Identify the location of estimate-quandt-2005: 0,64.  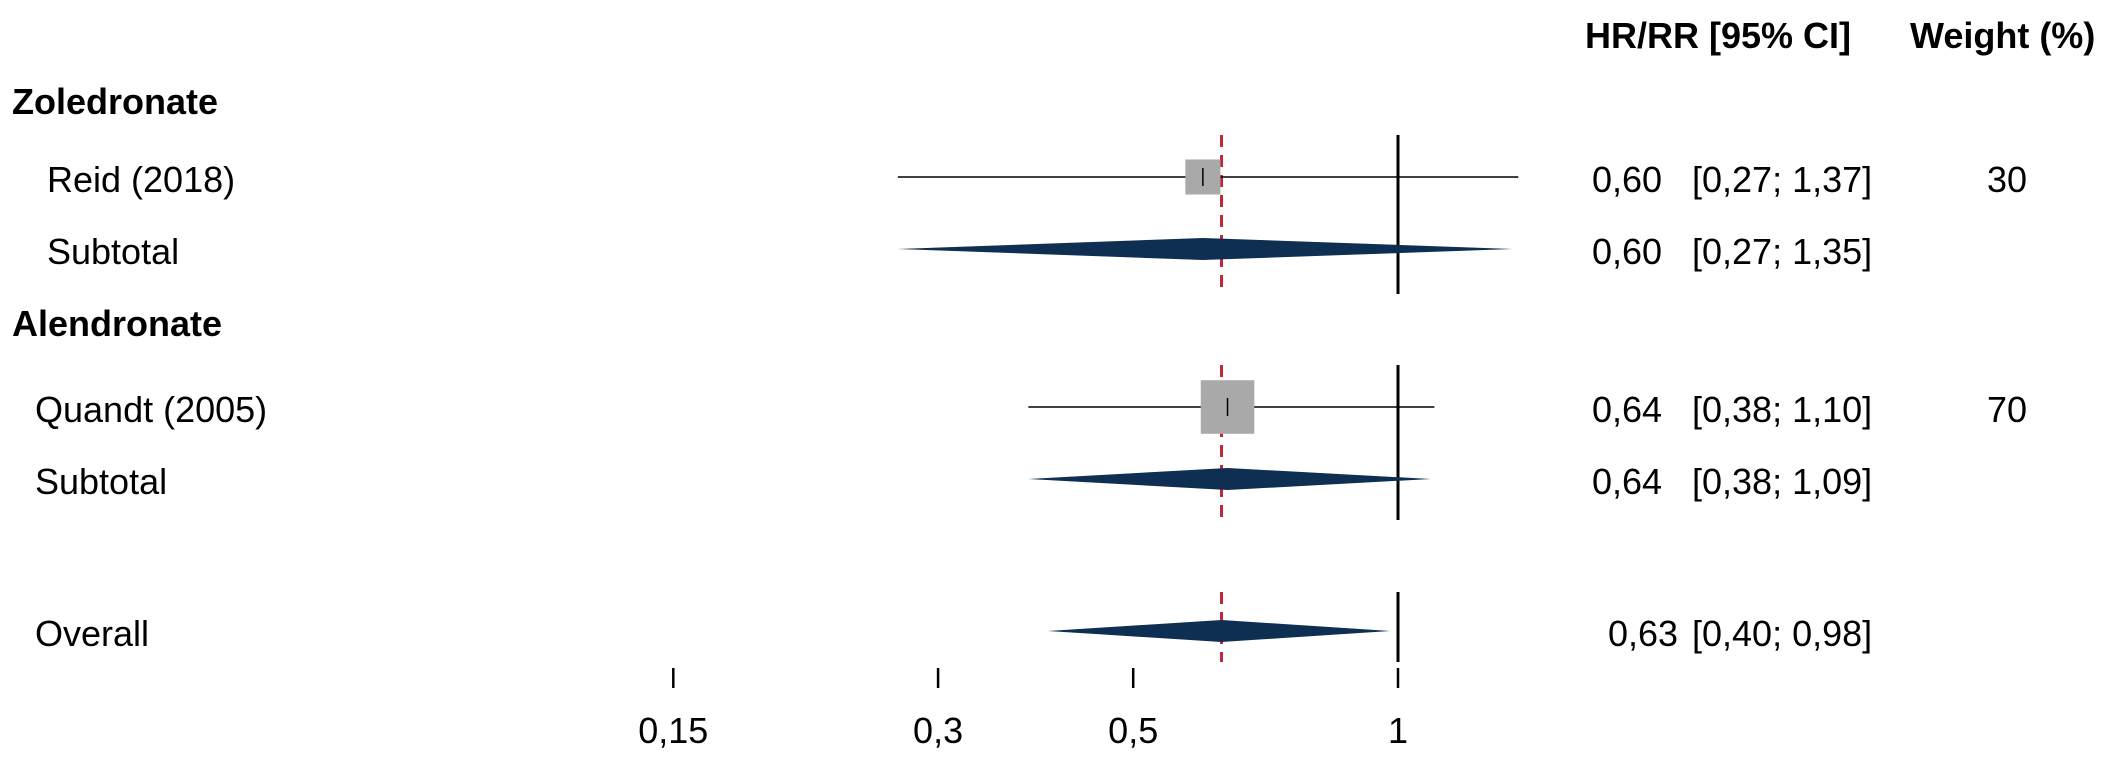
(1627, 409).